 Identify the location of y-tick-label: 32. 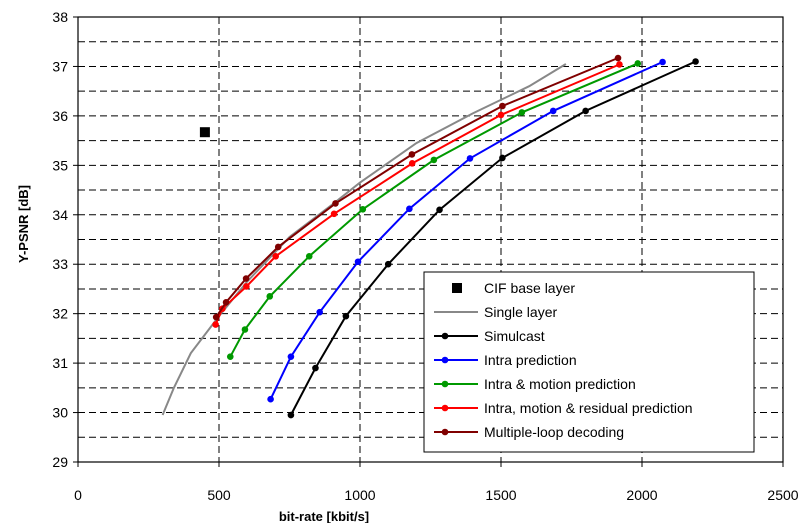
(60, 314).